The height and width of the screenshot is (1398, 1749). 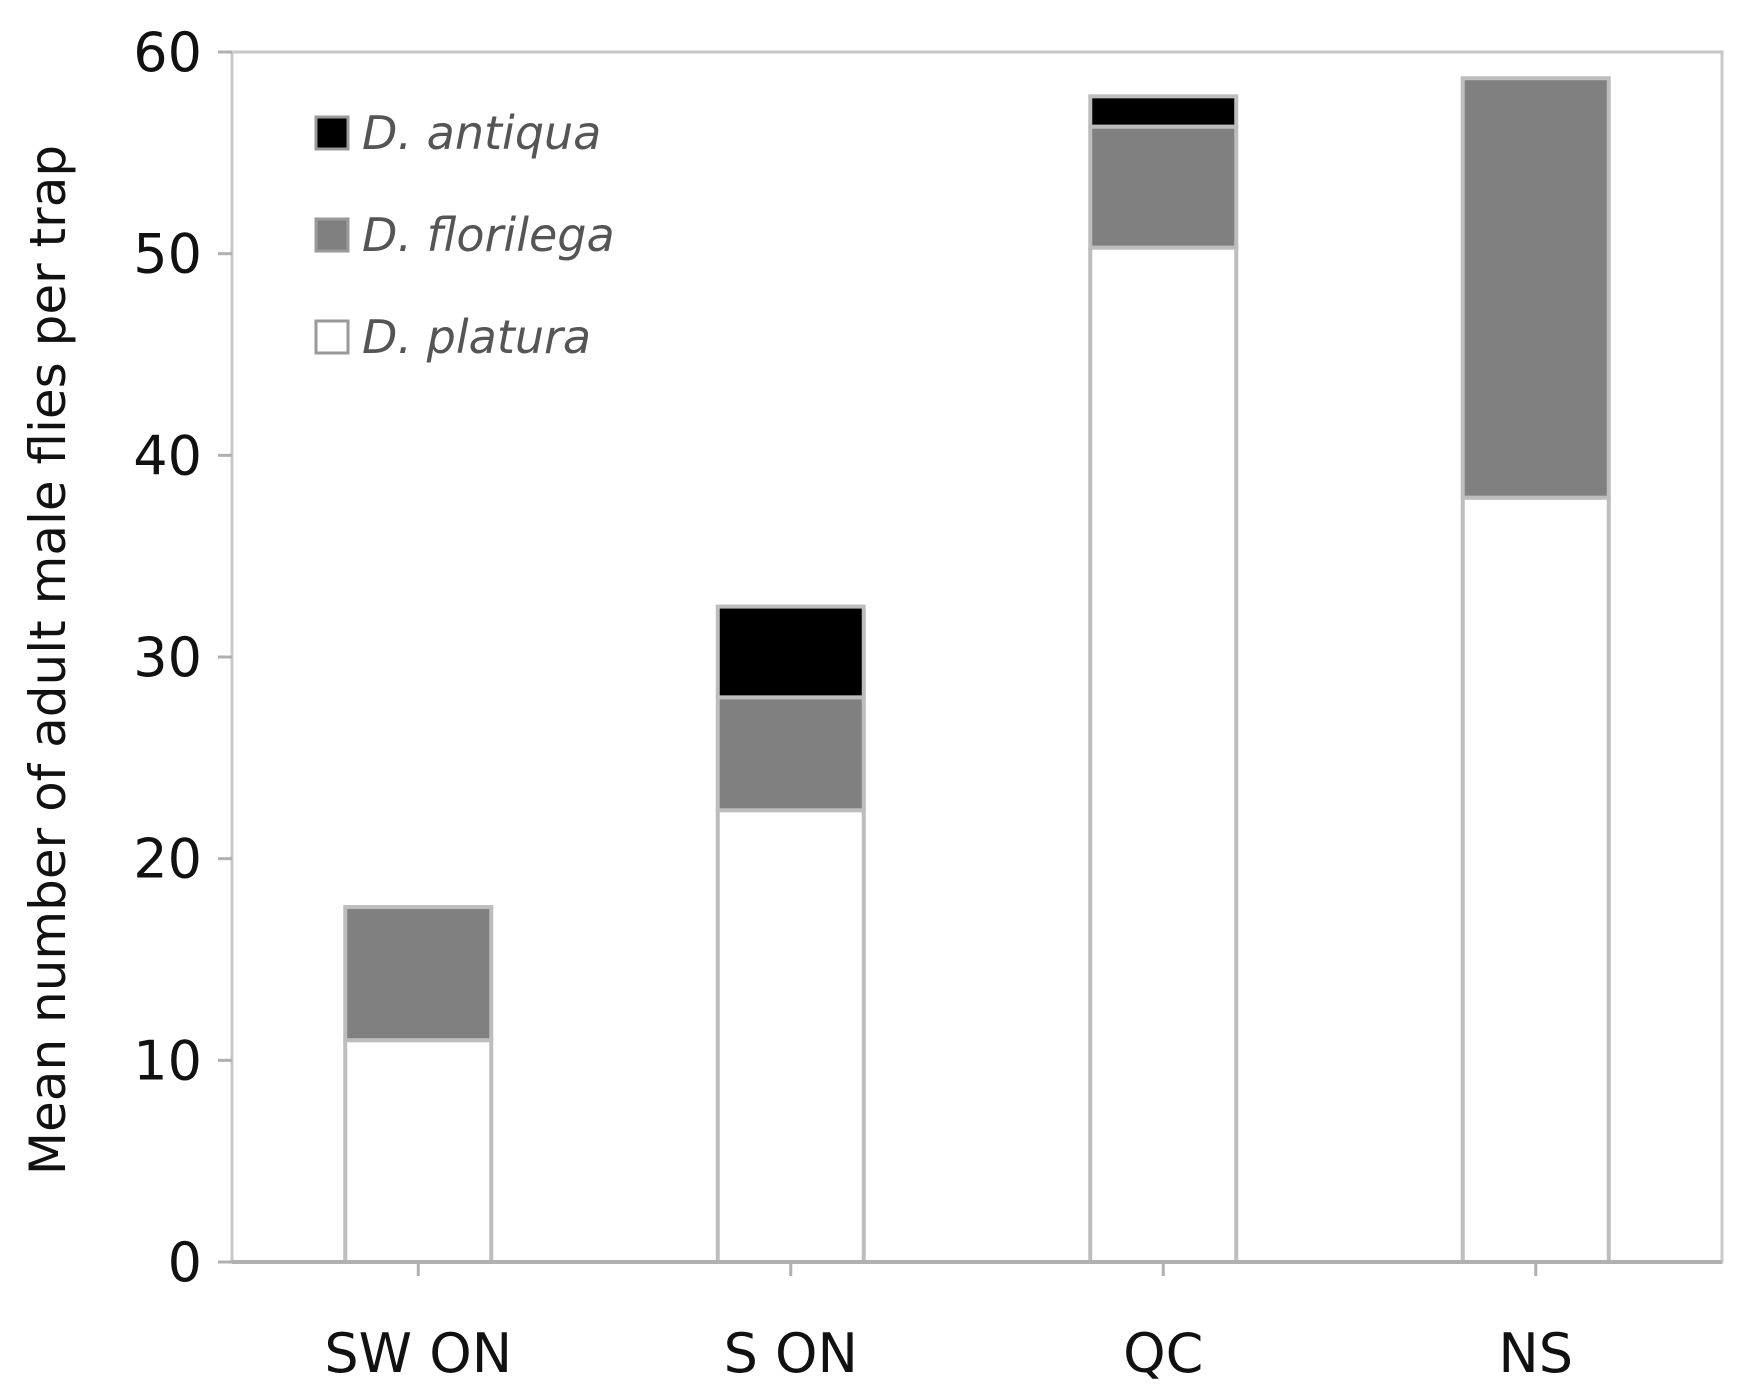 What do you see at coordinates (48, 660) in the screenshot?
I see `y-axis-title: Mean number of adult male flies per trap` at bounding box center [48, 660].